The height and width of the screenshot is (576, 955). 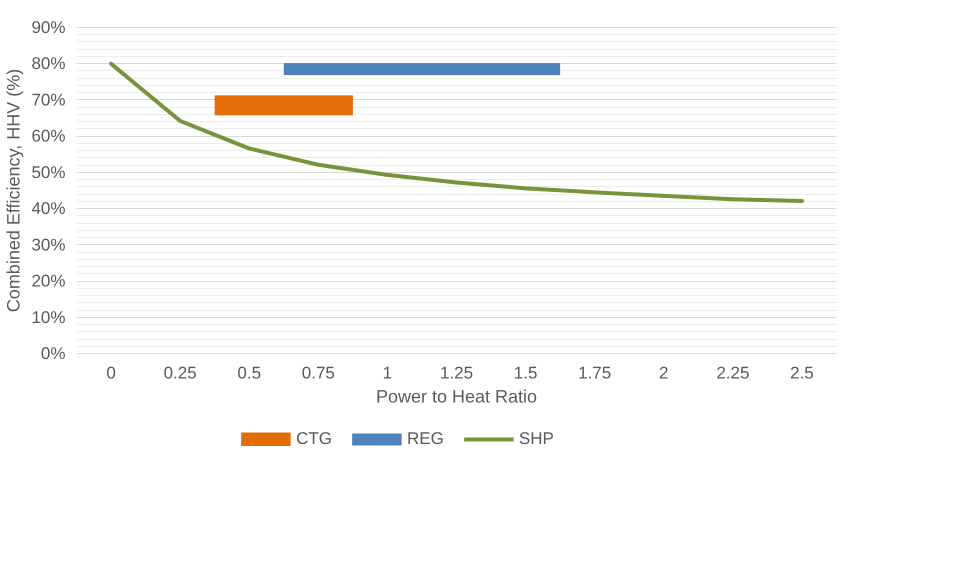 What do you see at coordinates (48, 100) in the screenshot?
I see `y-tick-label: 70%` at bounding box center [48, 100].